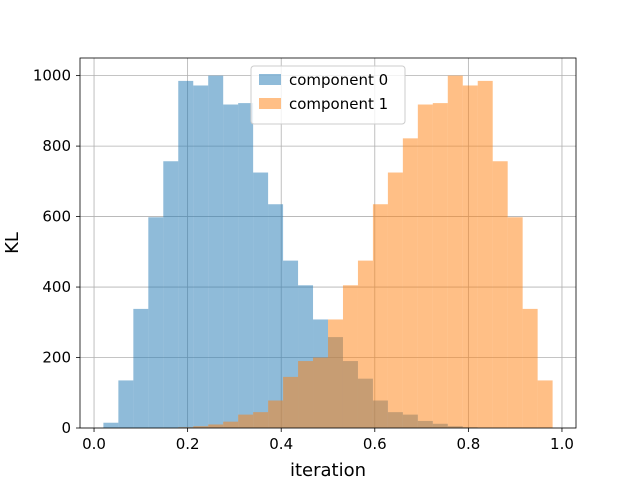 The image size is (640, 480). I want to click on legend-label: component 1, so click(338, 104).